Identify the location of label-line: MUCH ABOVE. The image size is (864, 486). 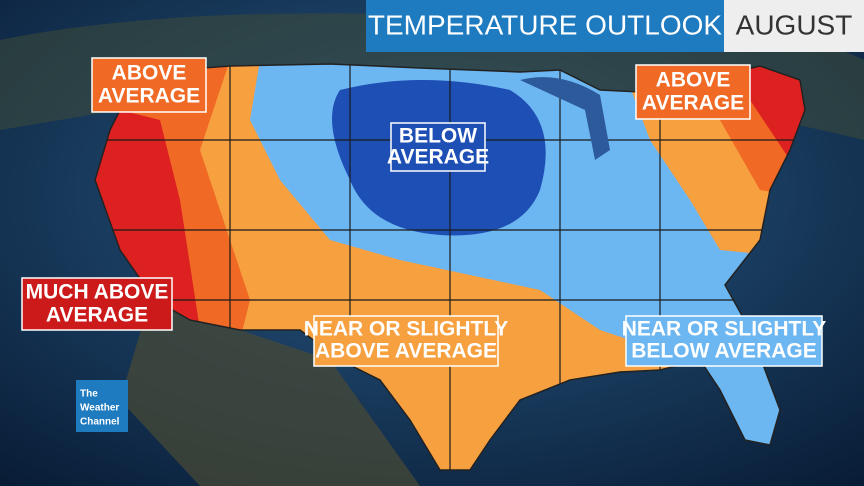
(97, 292).